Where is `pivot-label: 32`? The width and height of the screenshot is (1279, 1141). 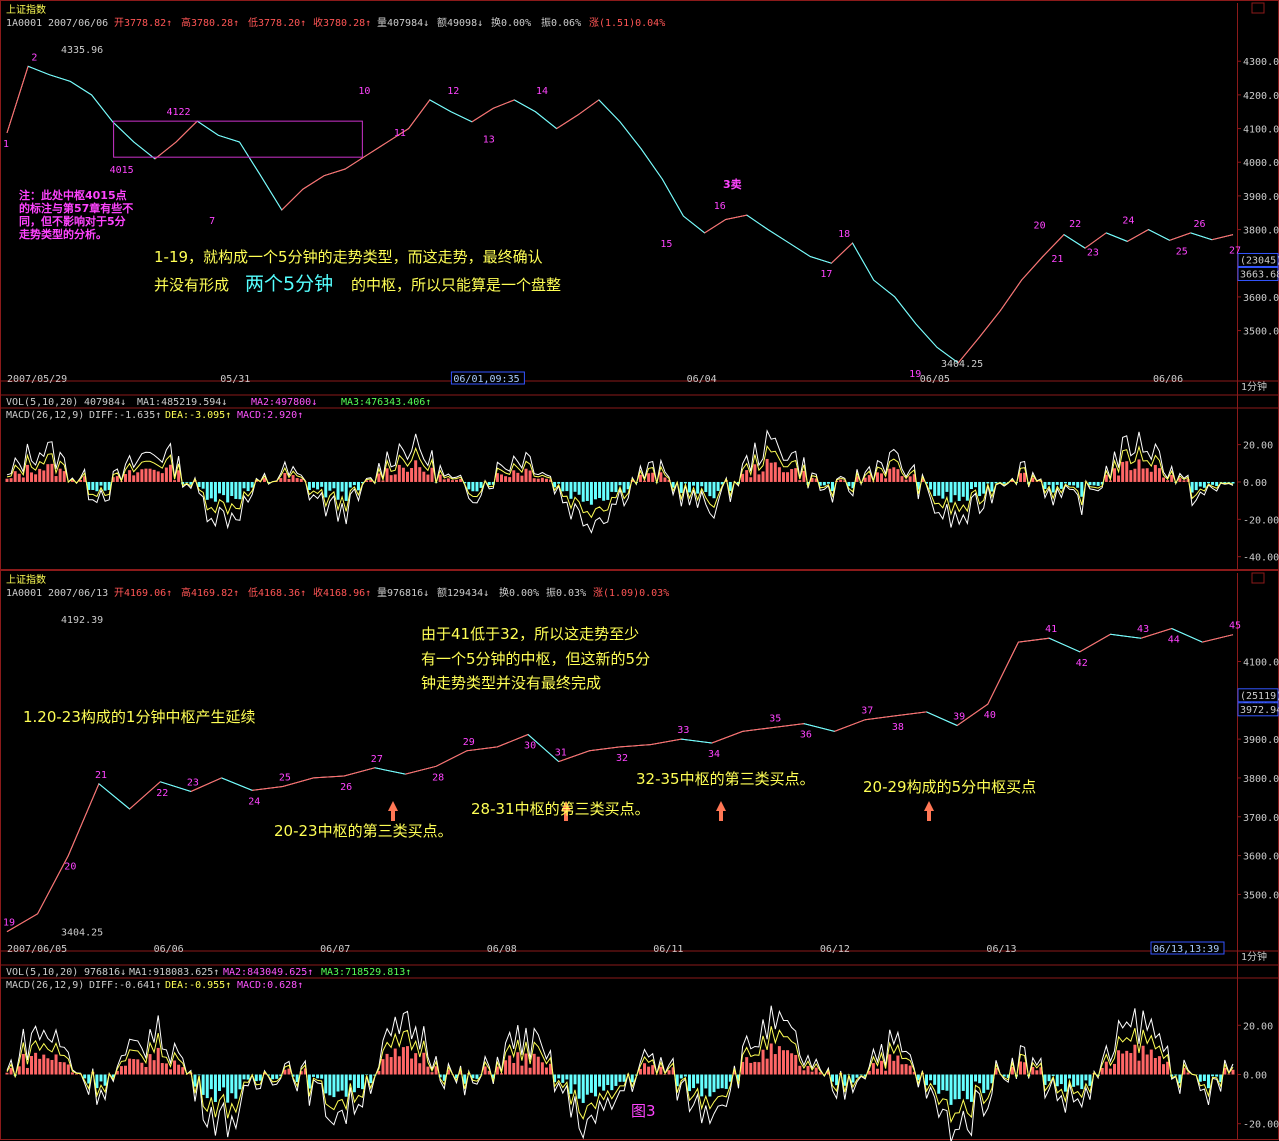 pivot-label: 32 is located at coordinates (622, 758).